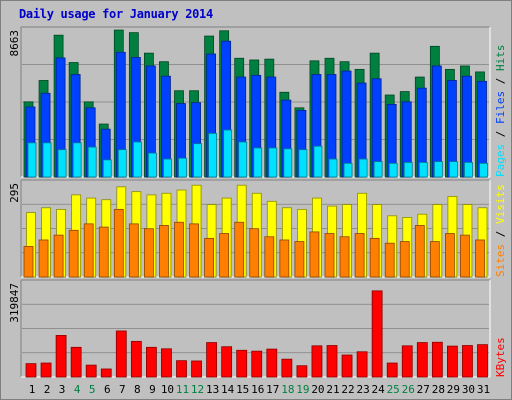 This screenshot has height=400, width=512. Describe the element at coordinates (347, 389) in the screenshot. I see `day-label: 22` at that location.